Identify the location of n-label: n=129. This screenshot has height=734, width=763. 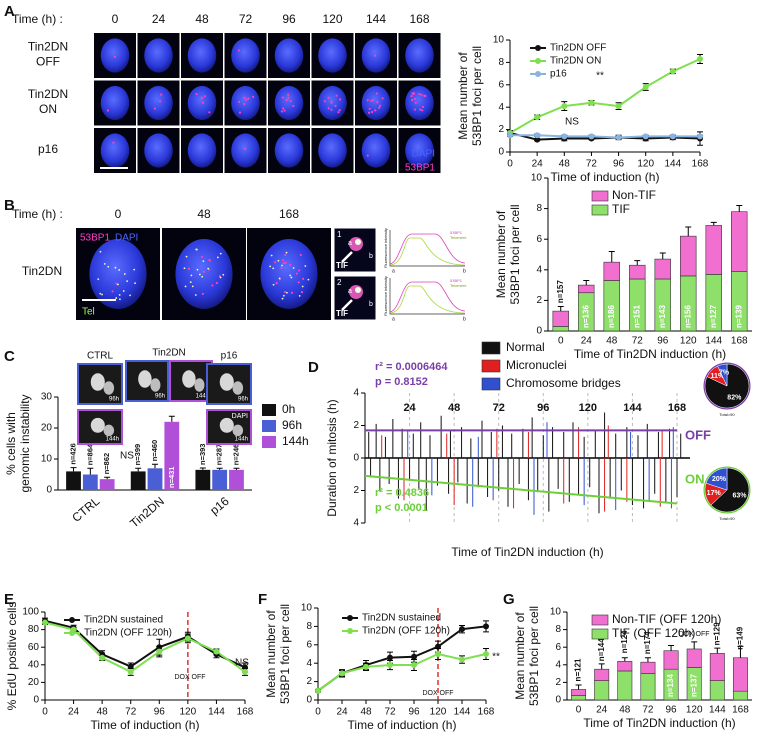
(716, 633).